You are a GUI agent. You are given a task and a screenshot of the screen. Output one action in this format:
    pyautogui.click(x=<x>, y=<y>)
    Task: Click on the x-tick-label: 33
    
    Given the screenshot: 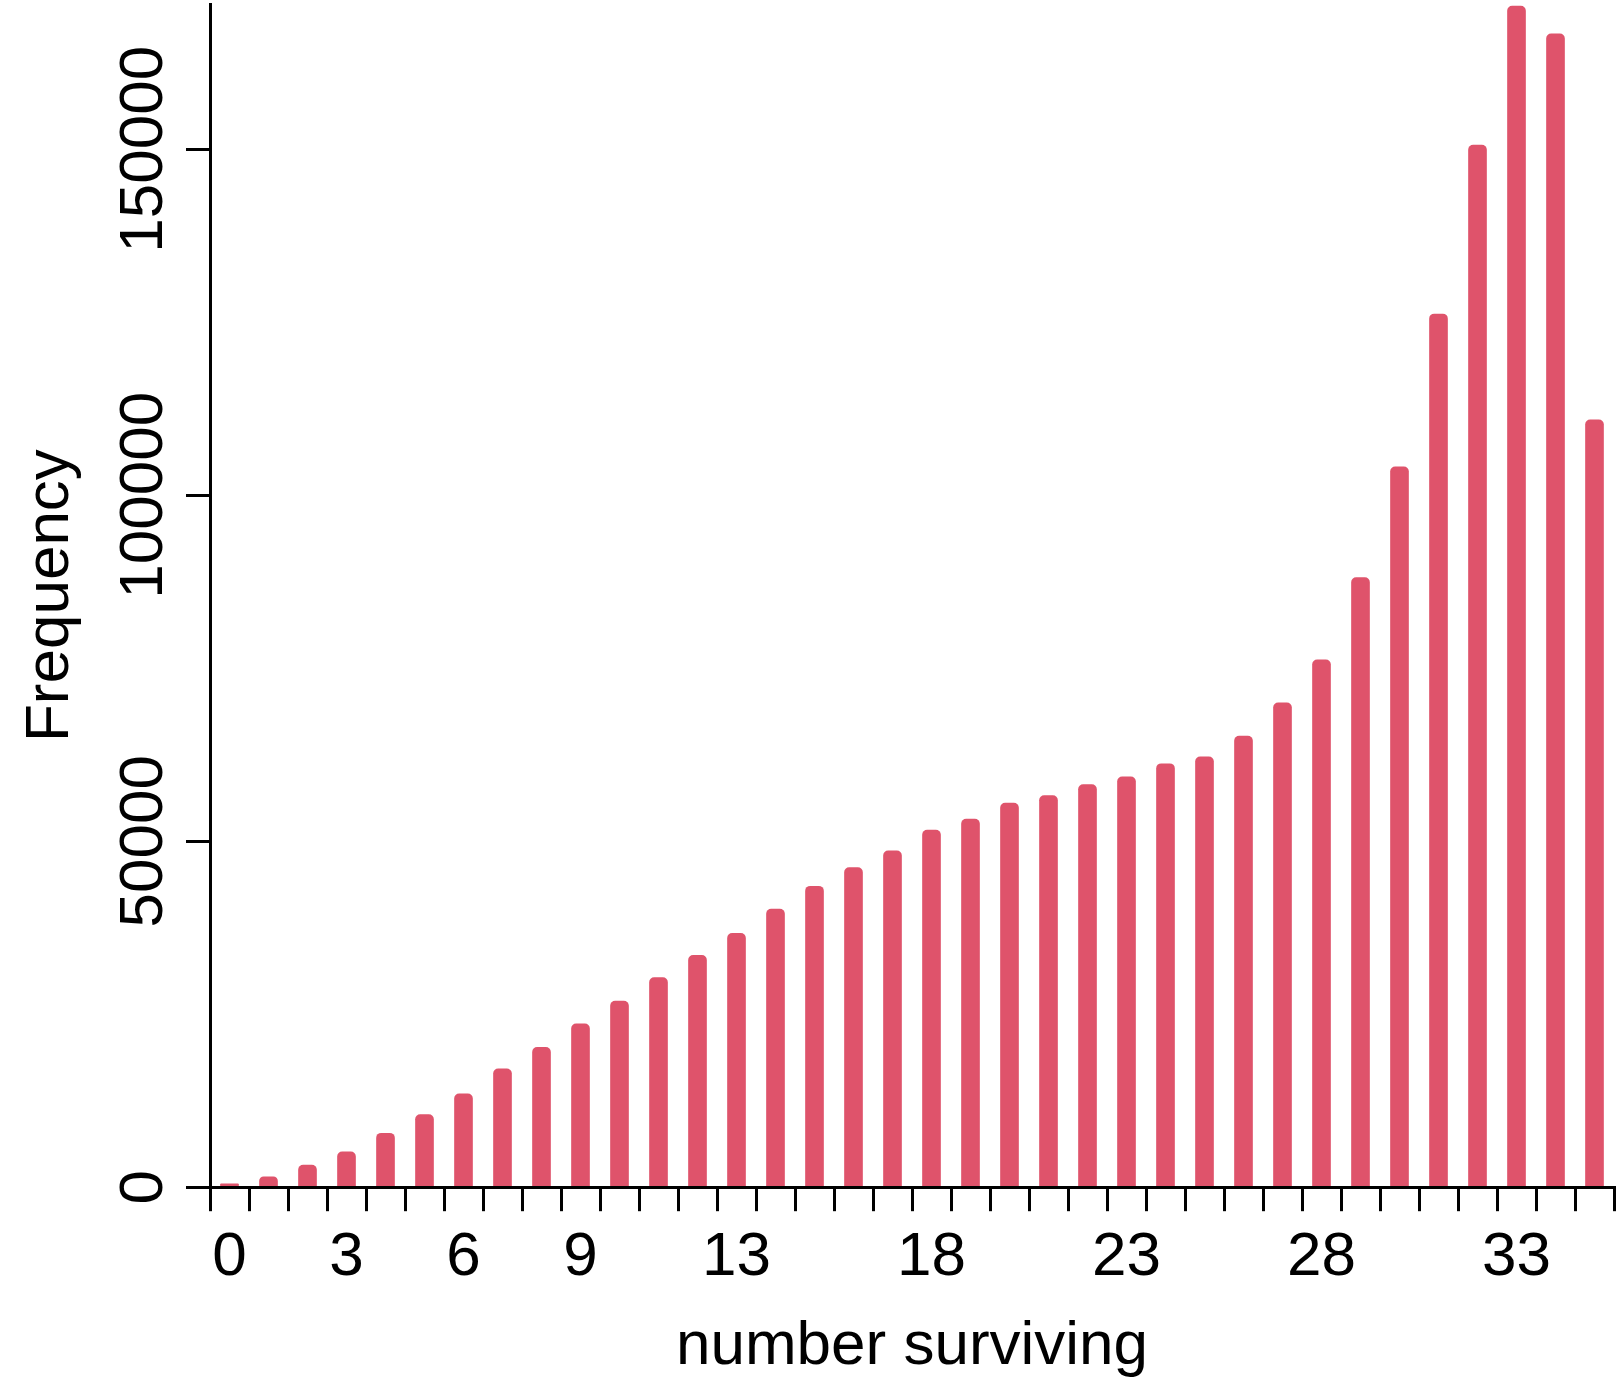 What is the action you would take?
    pyautogui.click(x=1516, y=1254)
    